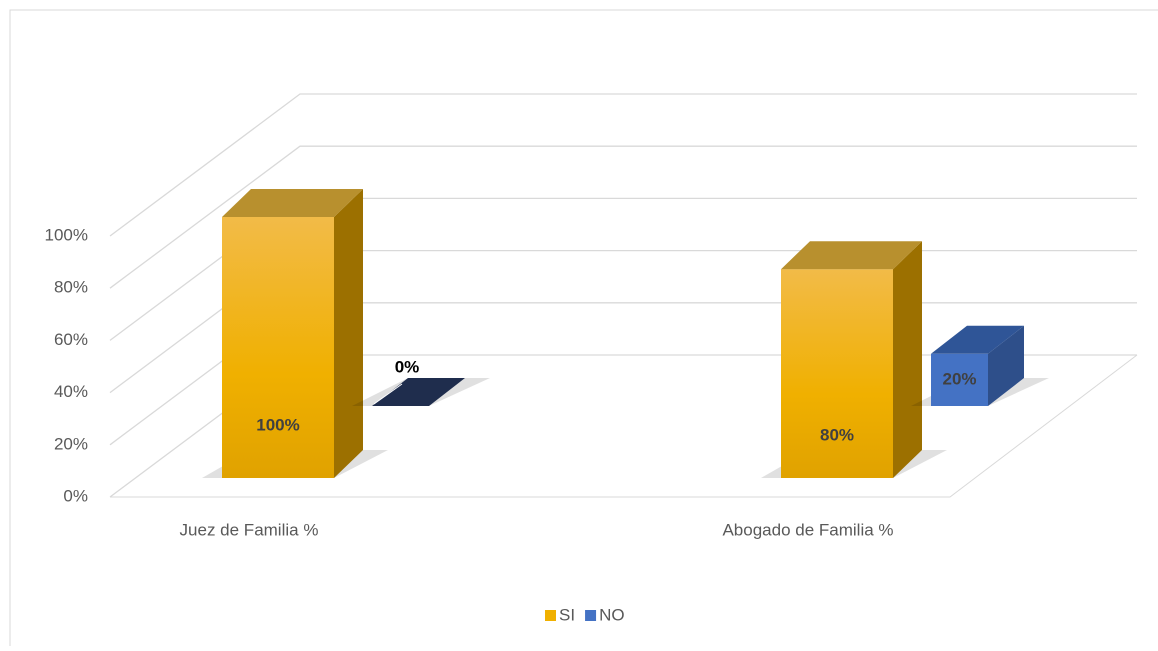  What do you see at coordinates (807, 529) in the screenshot?
I see `x-tick-label: Abogado de Familia %` at bounding box center [807, 529].